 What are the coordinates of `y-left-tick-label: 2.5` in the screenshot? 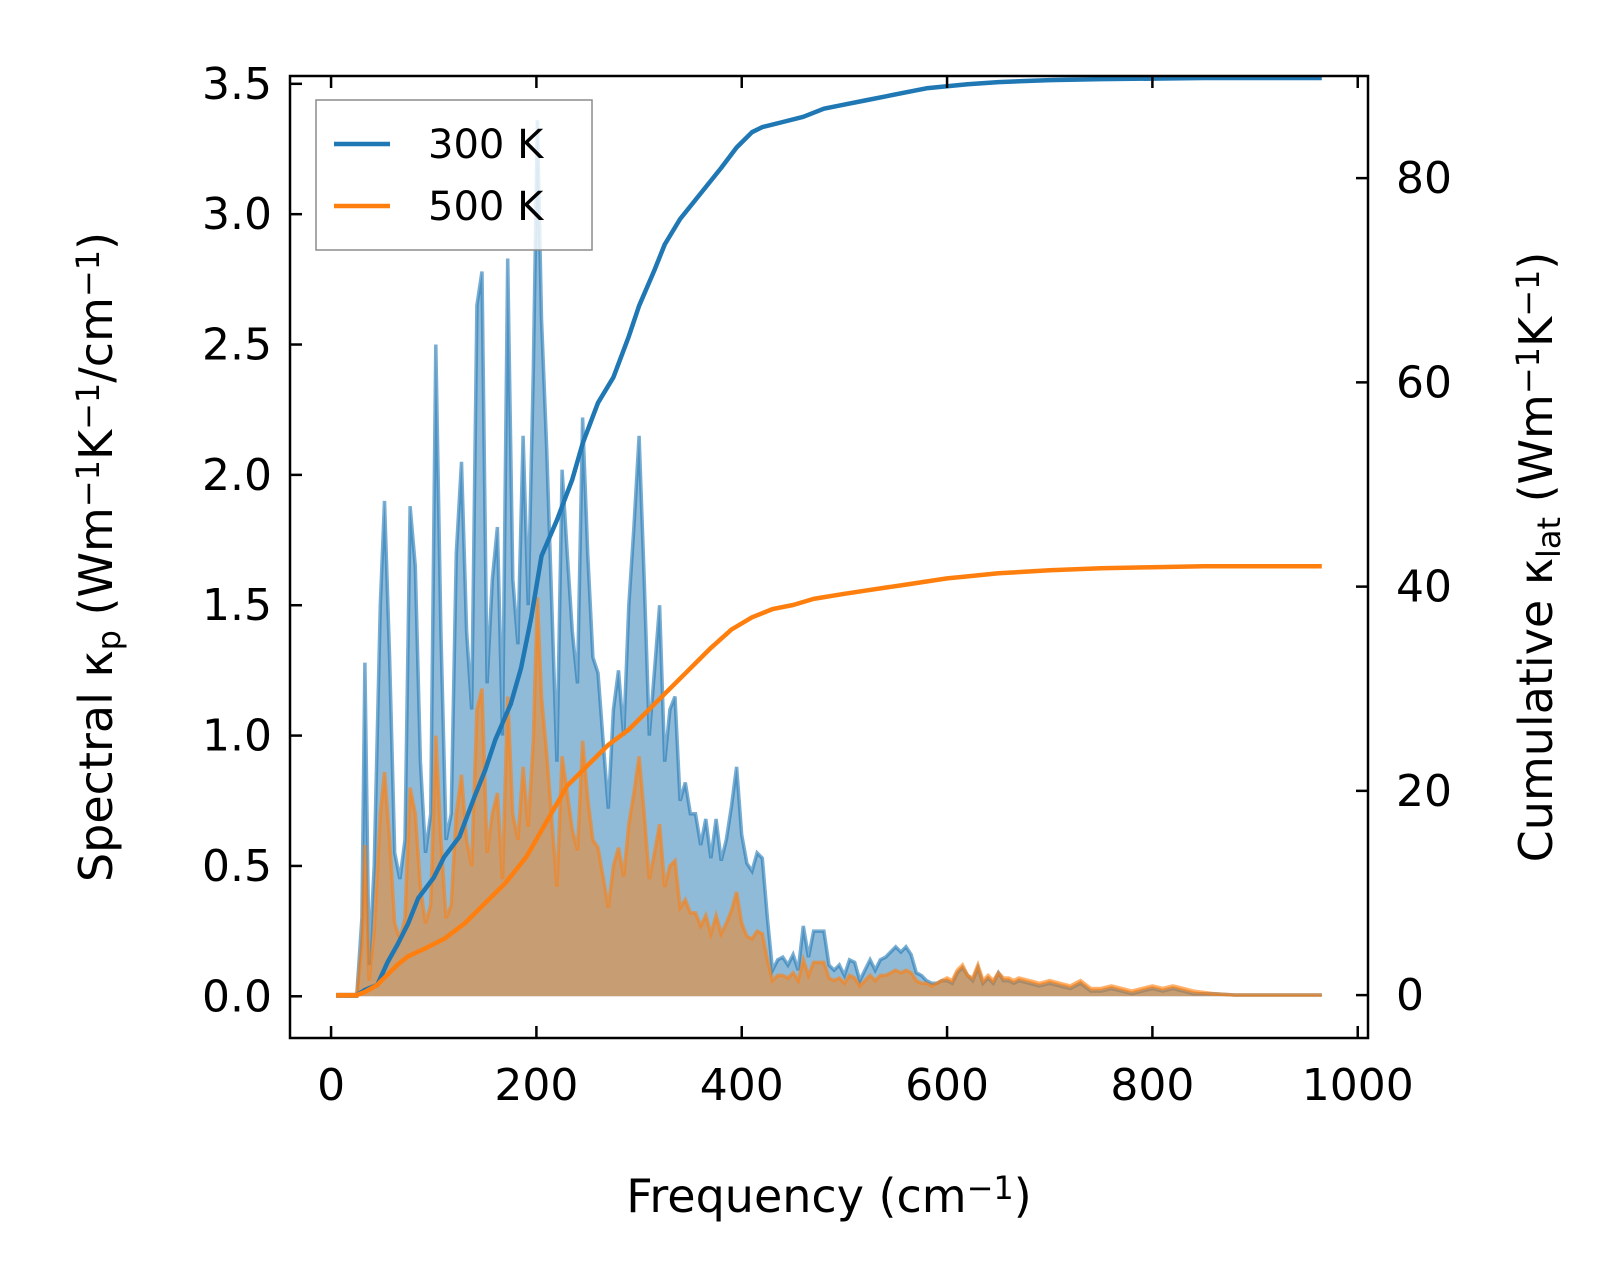 It's located at (237, 345).